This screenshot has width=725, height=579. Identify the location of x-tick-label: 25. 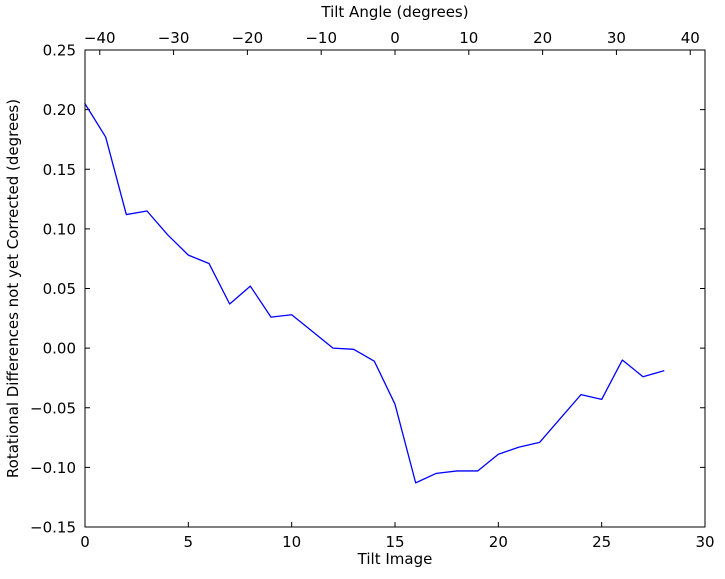
(601, 542).